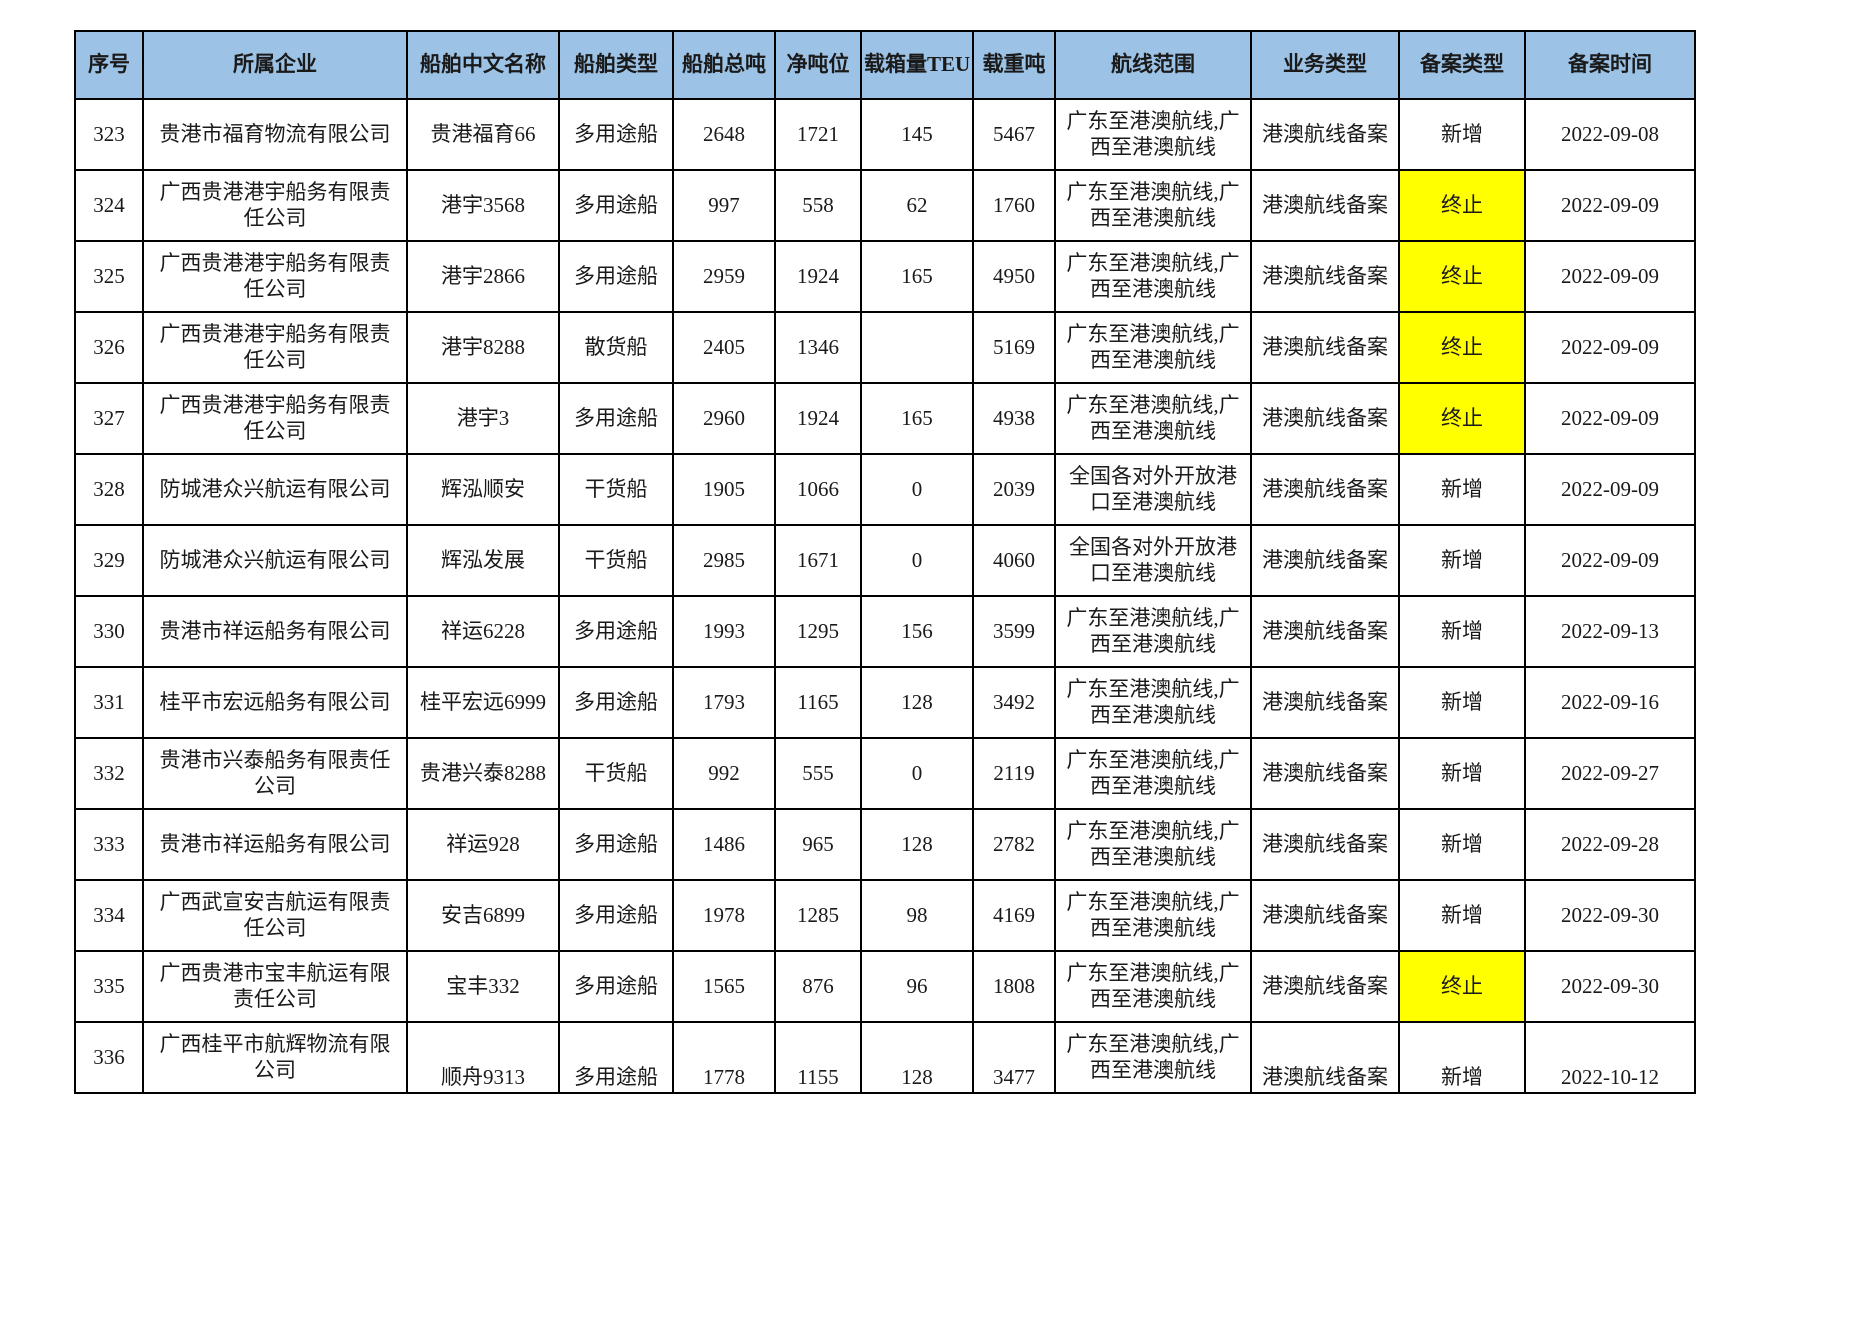 The width and height of the screenshot is (1870, 1323). Describe the element at coordinates (483, 276) in the screenshot. I see `cell-ship-name: 港宇2866` at that location.